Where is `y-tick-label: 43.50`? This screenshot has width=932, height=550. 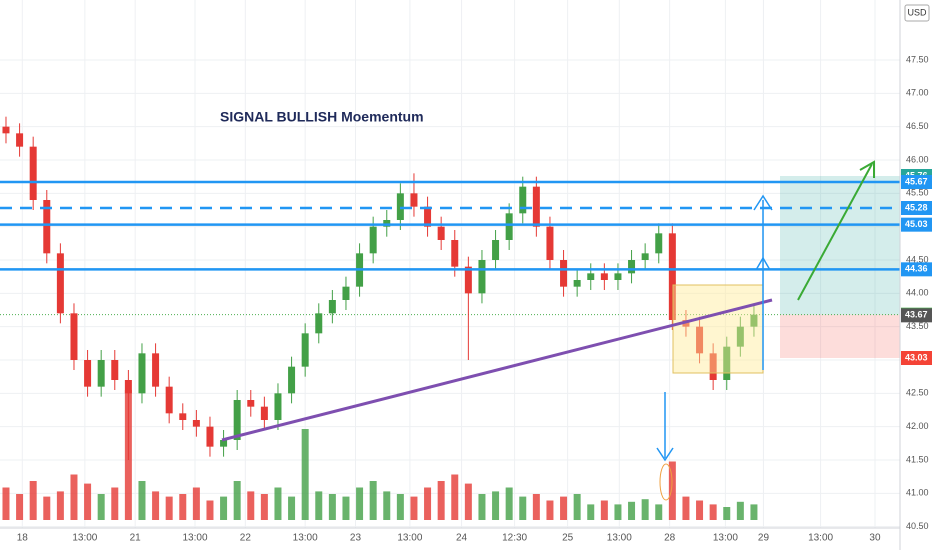
y-tick-label: 43.50 is located at coordinates (917, 326).